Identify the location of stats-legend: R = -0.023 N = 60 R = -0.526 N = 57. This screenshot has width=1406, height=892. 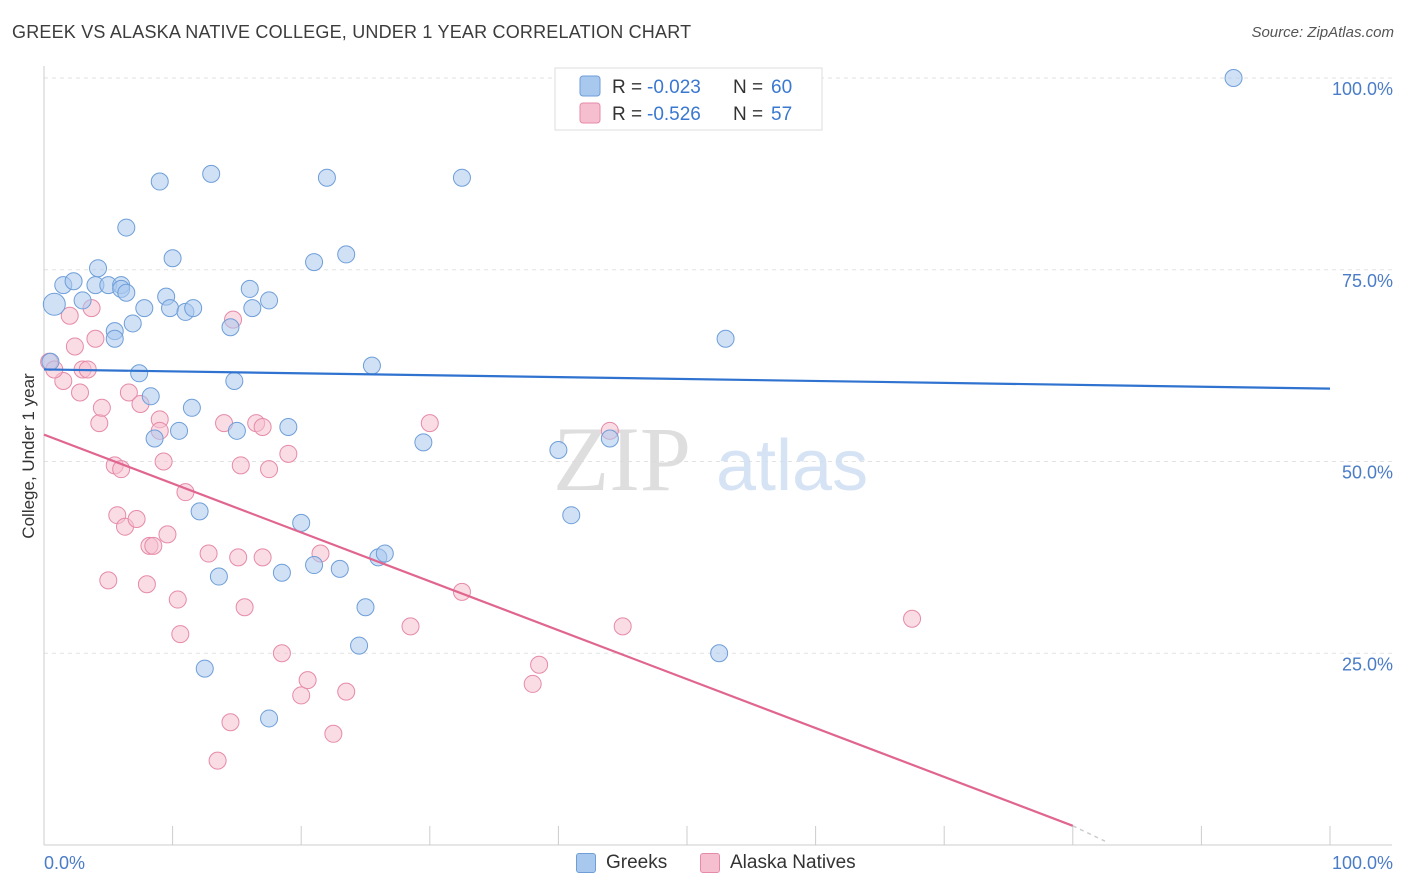
(688, 99).